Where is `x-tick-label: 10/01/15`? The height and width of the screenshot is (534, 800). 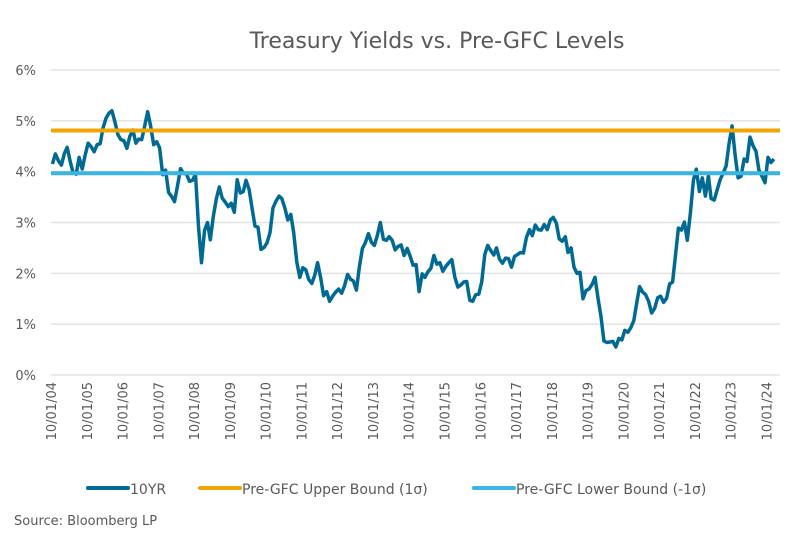 x-tick-label: 10/01/15 is located at coordinates (445, 411).